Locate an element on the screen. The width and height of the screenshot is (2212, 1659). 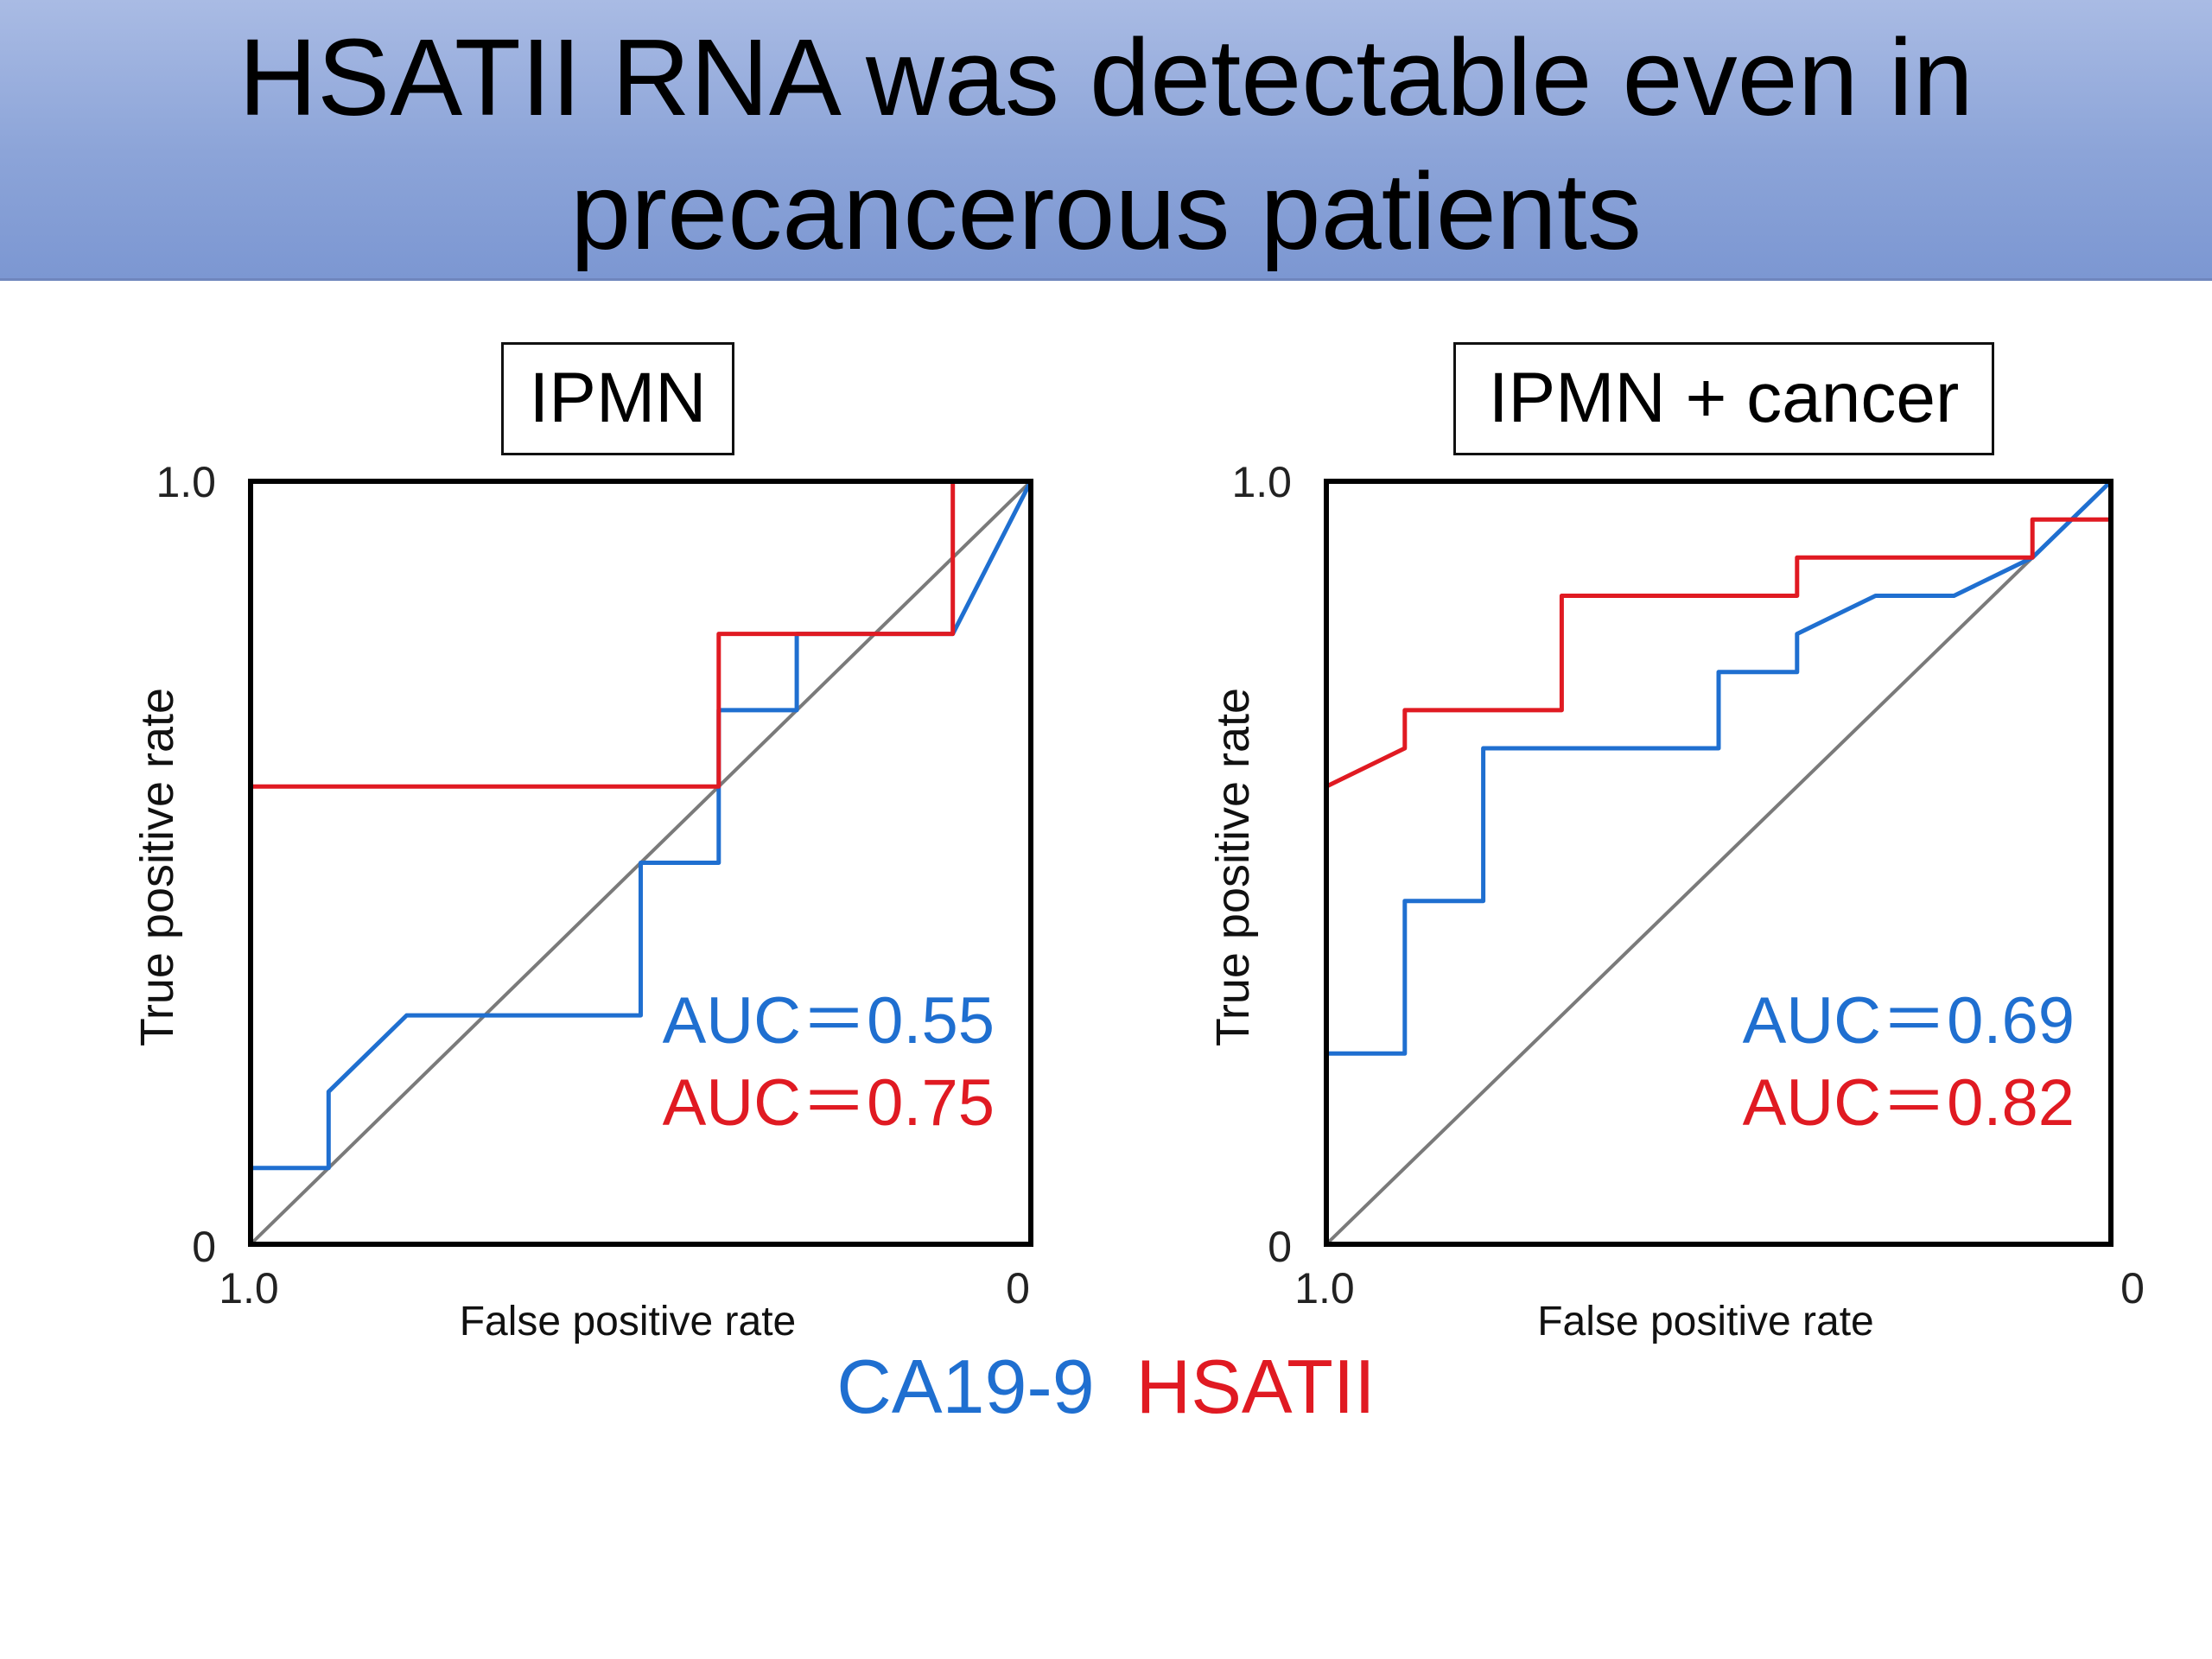
chart-ipmn-cancer-xtick-0: 1.0 is located at coordinates (1324, 1288).